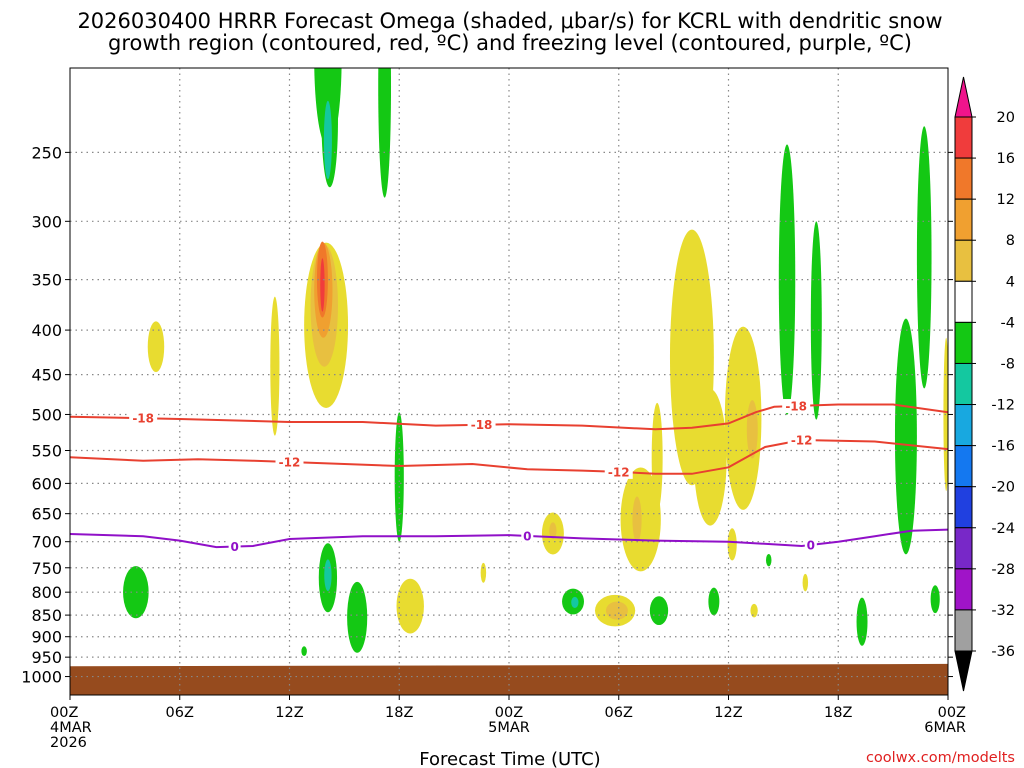 This screenshot has width=1024, height=768. I want to click on colorbar-label-6: -8, so click(1008, 364).